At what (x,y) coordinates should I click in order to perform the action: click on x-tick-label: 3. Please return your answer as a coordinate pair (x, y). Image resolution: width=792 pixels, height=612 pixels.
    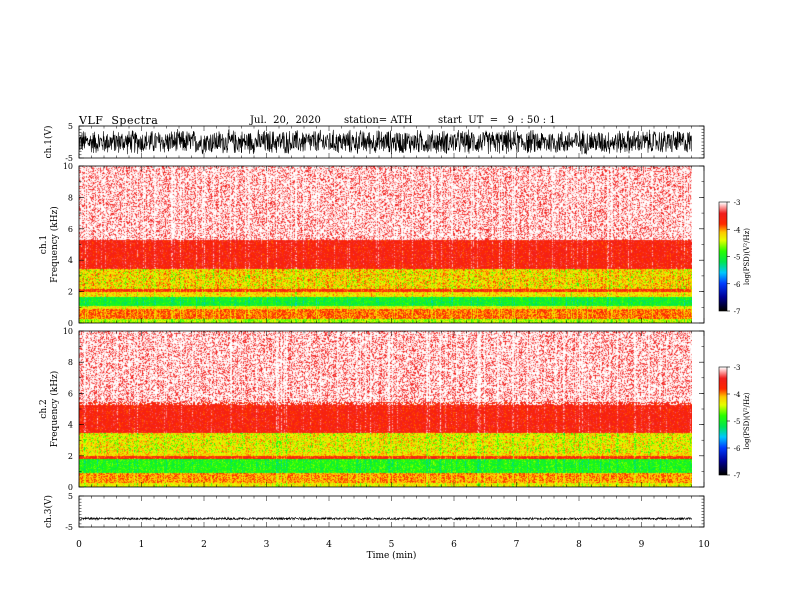
    Looking at the image, I should click on (267, 545).